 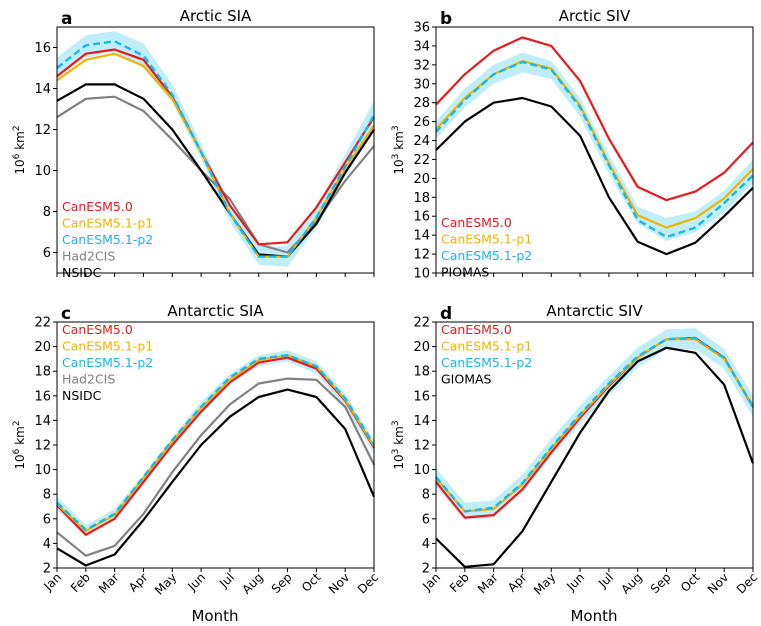 I want to click on panel-title: Antarctic SIA, so click(x=215, y=311).